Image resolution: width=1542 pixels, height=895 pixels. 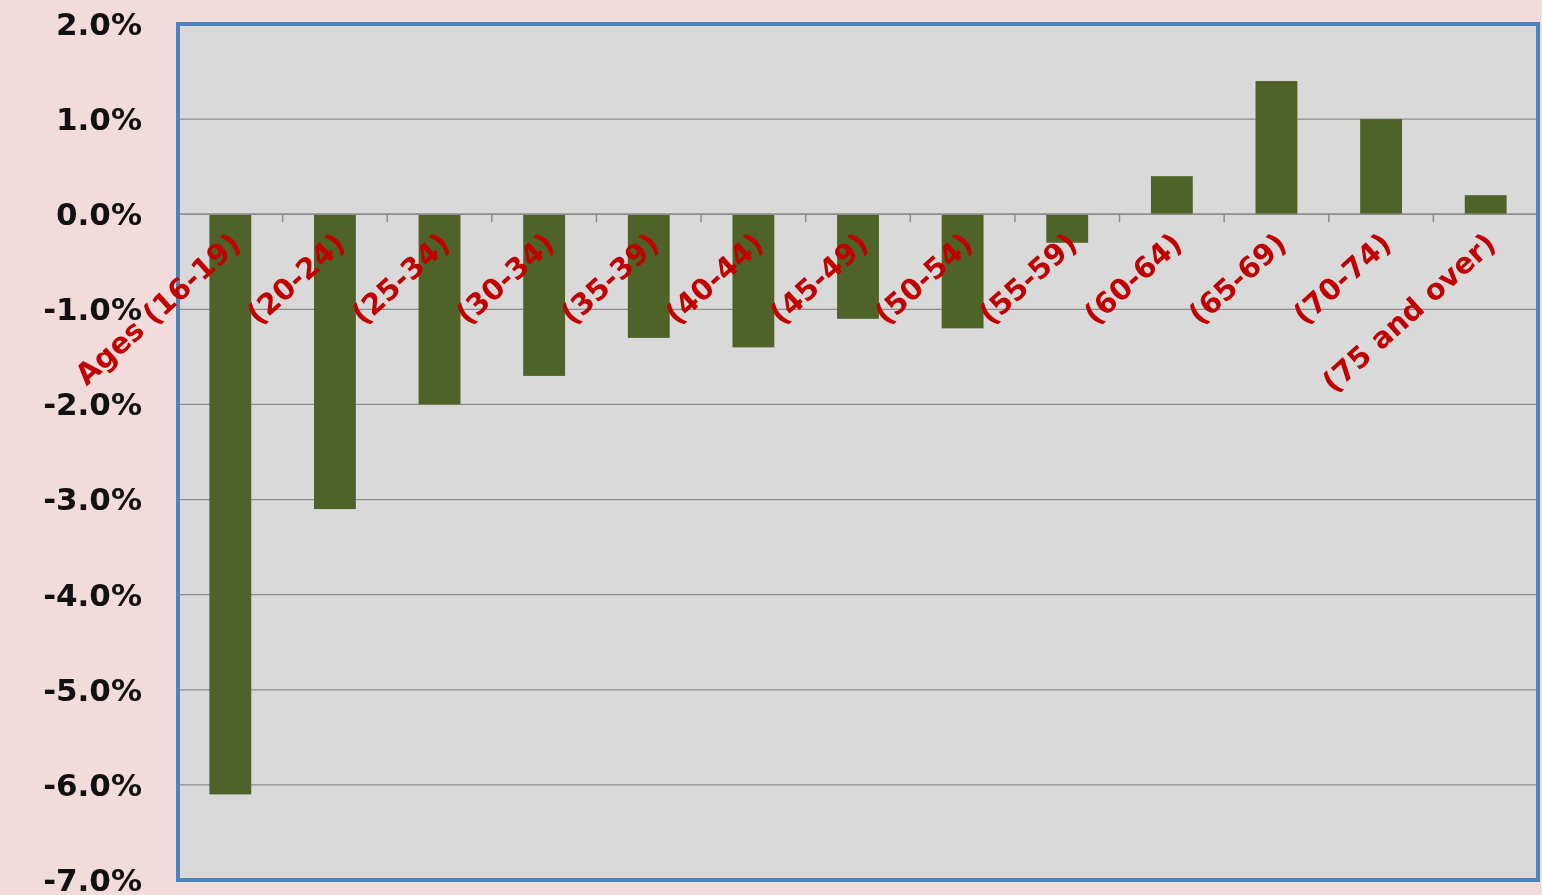 I want to click on y-tick-label: -2.0%, so click(x=92, y=404).